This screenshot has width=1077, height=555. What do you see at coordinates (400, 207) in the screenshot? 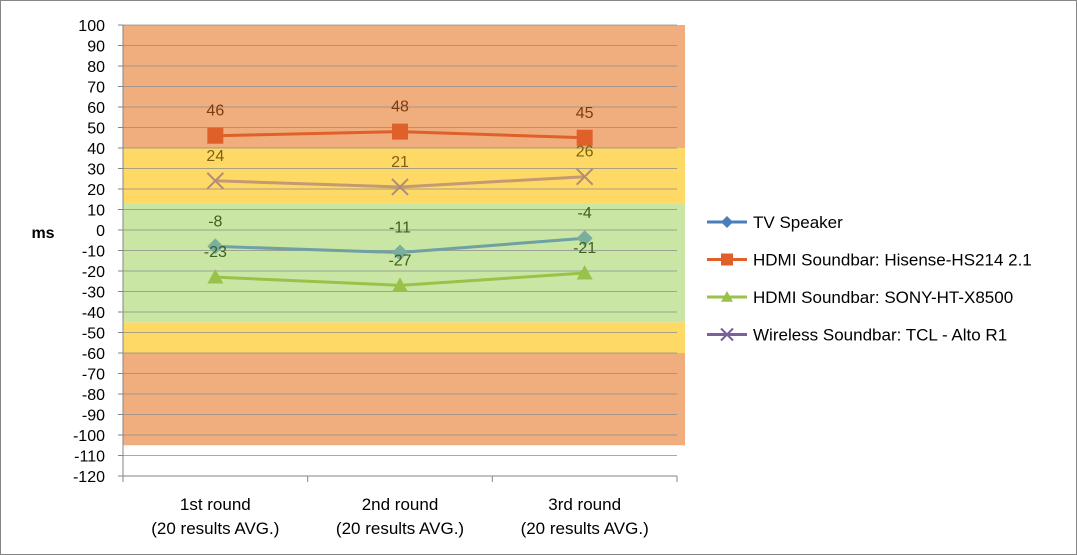
I see `series-lines` at bounding box center [400, 207].